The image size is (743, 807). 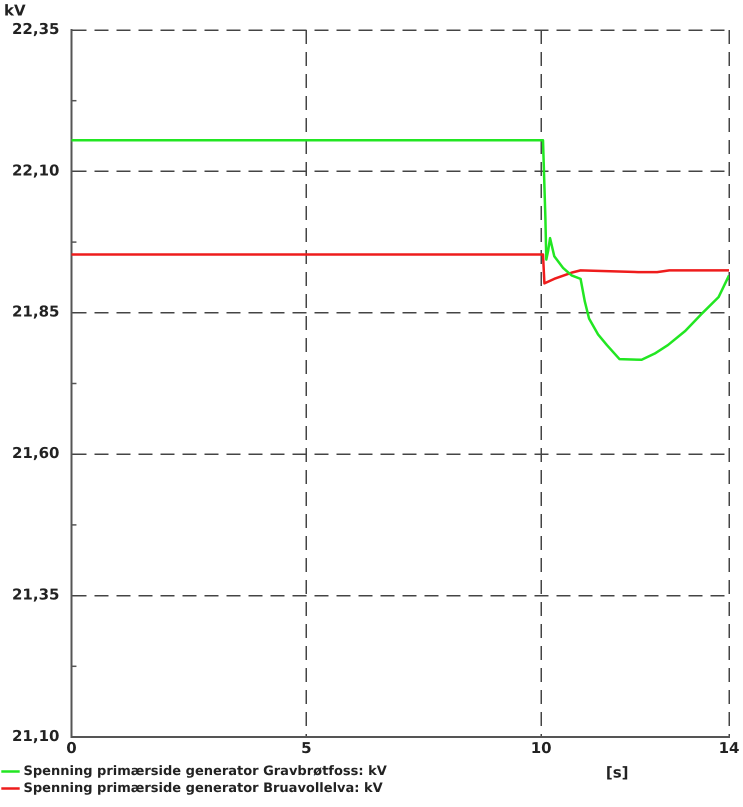 What do you see at coordinates (617, 772) in the screenshot?
I see `x-axis-title: [s]` at bounding box center [617, 772].